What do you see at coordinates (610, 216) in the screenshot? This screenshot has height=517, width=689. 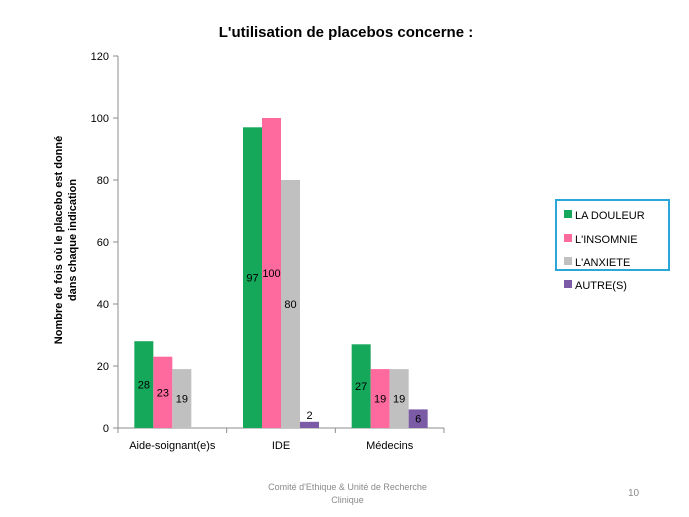 I see `legend-label: LA DOULEUR` at bounding box center [610, 216].